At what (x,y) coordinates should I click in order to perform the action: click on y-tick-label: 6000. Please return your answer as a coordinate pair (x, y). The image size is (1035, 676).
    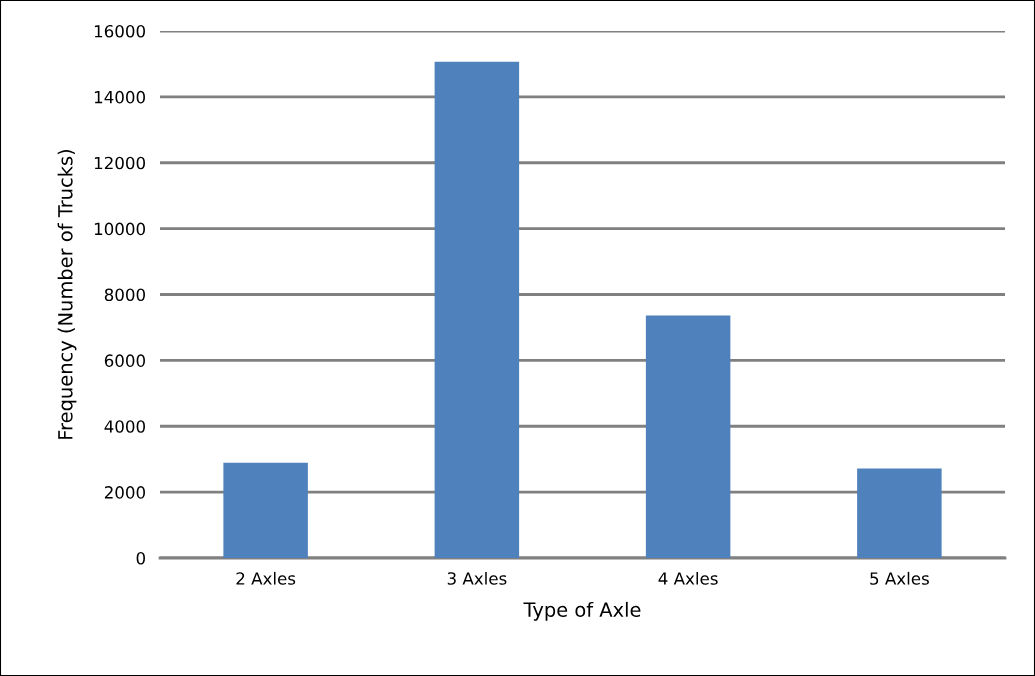
    Looking at the image, I should click on (124, 360).